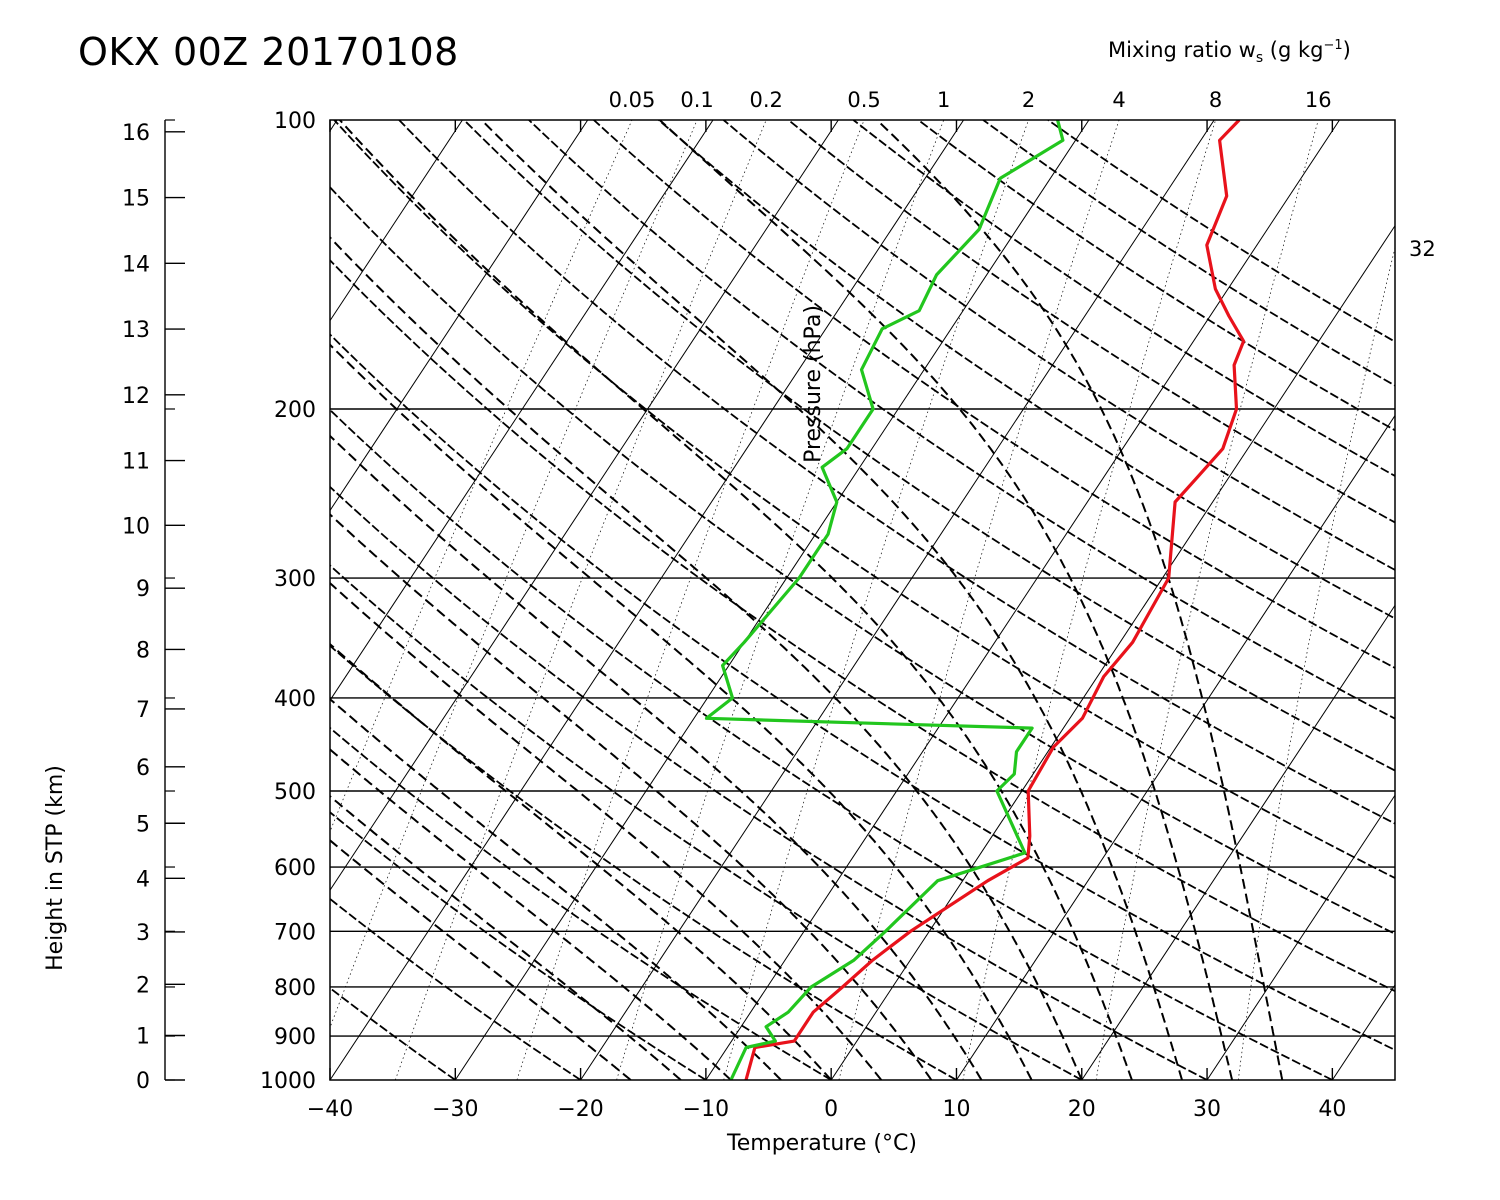 This screenshot has width=1500, height=1200. Describe the element at coordinates (143, 650) in the screenshot. I see `height-tick-label: 8` at that location.